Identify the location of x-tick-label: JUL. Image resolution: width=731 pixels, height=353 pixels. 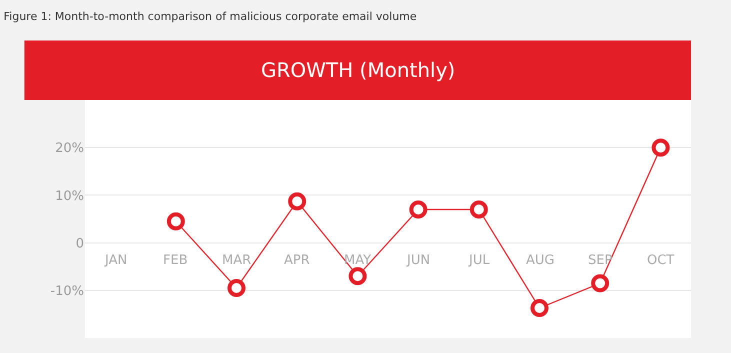
(479, 260).